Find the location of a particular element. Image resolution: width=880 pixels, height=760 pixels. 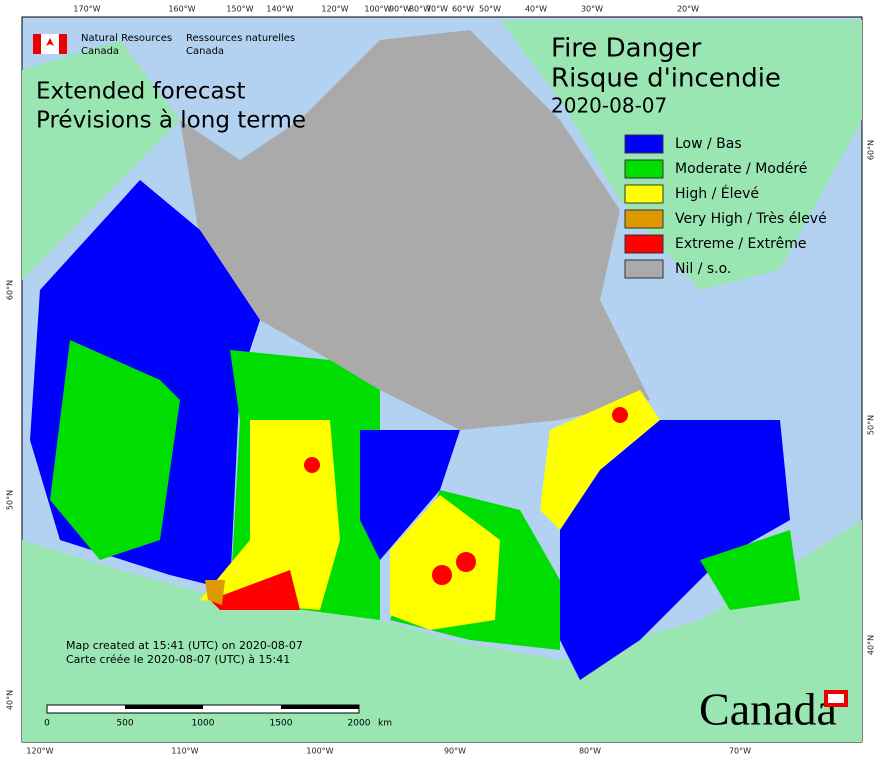

lon-label: 160°W is located at coordinates (181, 9).